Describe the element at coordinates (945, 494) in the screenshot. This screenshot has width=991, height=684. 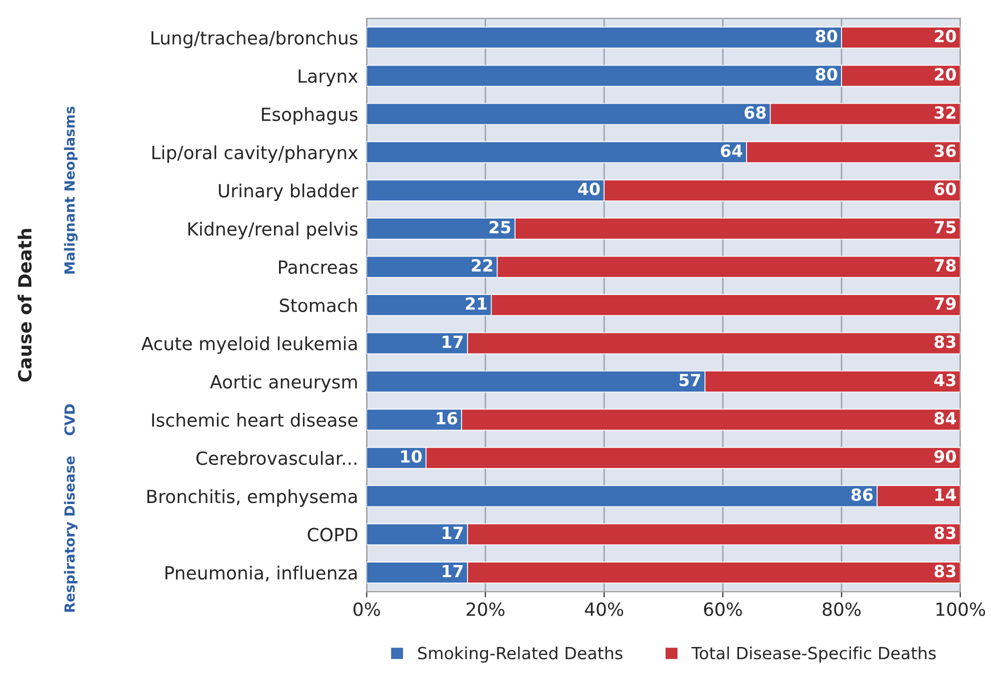
I see `data-label: 14` at that location.